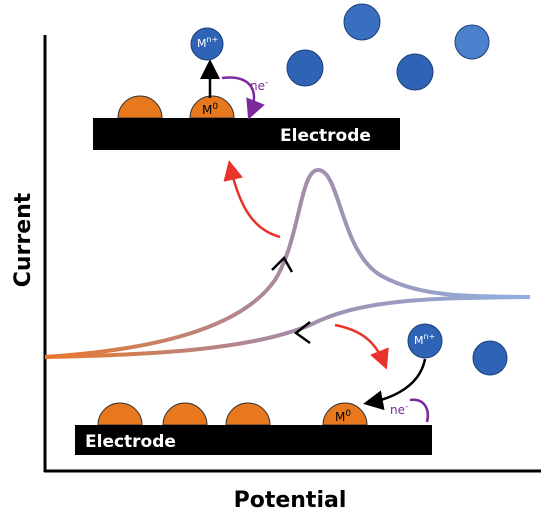 This screenshot has height=519, width=541. Describe the element at coordinates (395, 384) in the screenshot. I see `arrow` at that location.